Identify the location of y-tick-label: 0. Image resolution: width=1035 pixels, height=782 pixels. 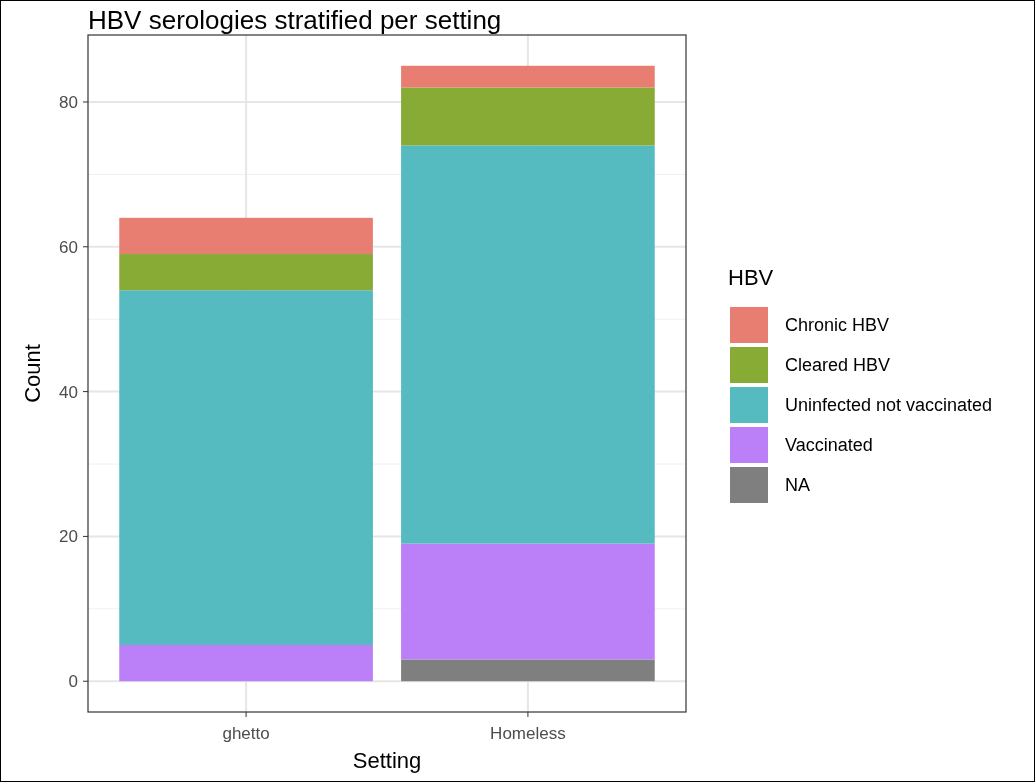
(73, 682).